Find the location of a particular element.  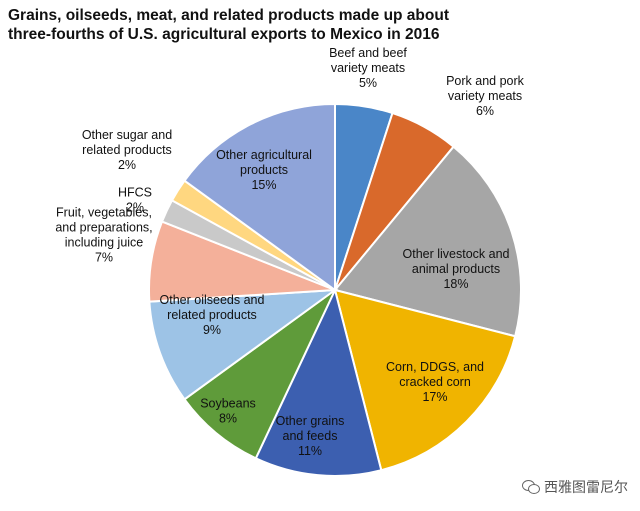

slice-label-11: Other agricultural products 15% is located at coordinates (264, 170).